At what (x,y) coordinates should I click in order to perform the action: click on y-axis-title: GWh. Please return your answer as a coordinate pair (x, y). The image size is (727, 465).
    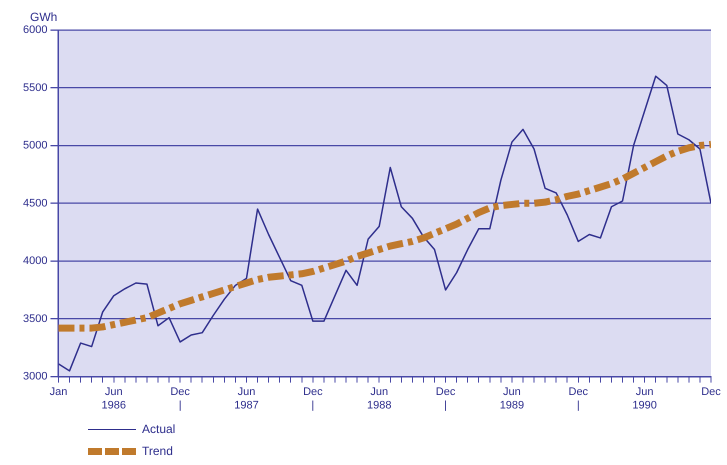
    Looking at the image, I should click on (44, 17).